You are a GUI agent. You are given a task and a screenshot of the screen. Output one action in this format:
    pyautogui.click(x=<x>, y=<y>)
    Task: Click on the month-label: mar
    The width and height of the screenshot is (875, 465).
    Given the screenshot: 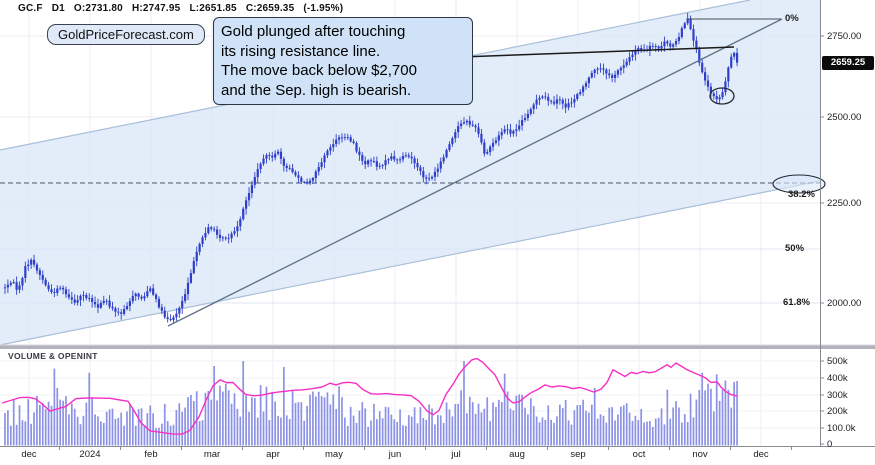 What is the action you would take?
    pyautogui.click(x=212, y=454)
    